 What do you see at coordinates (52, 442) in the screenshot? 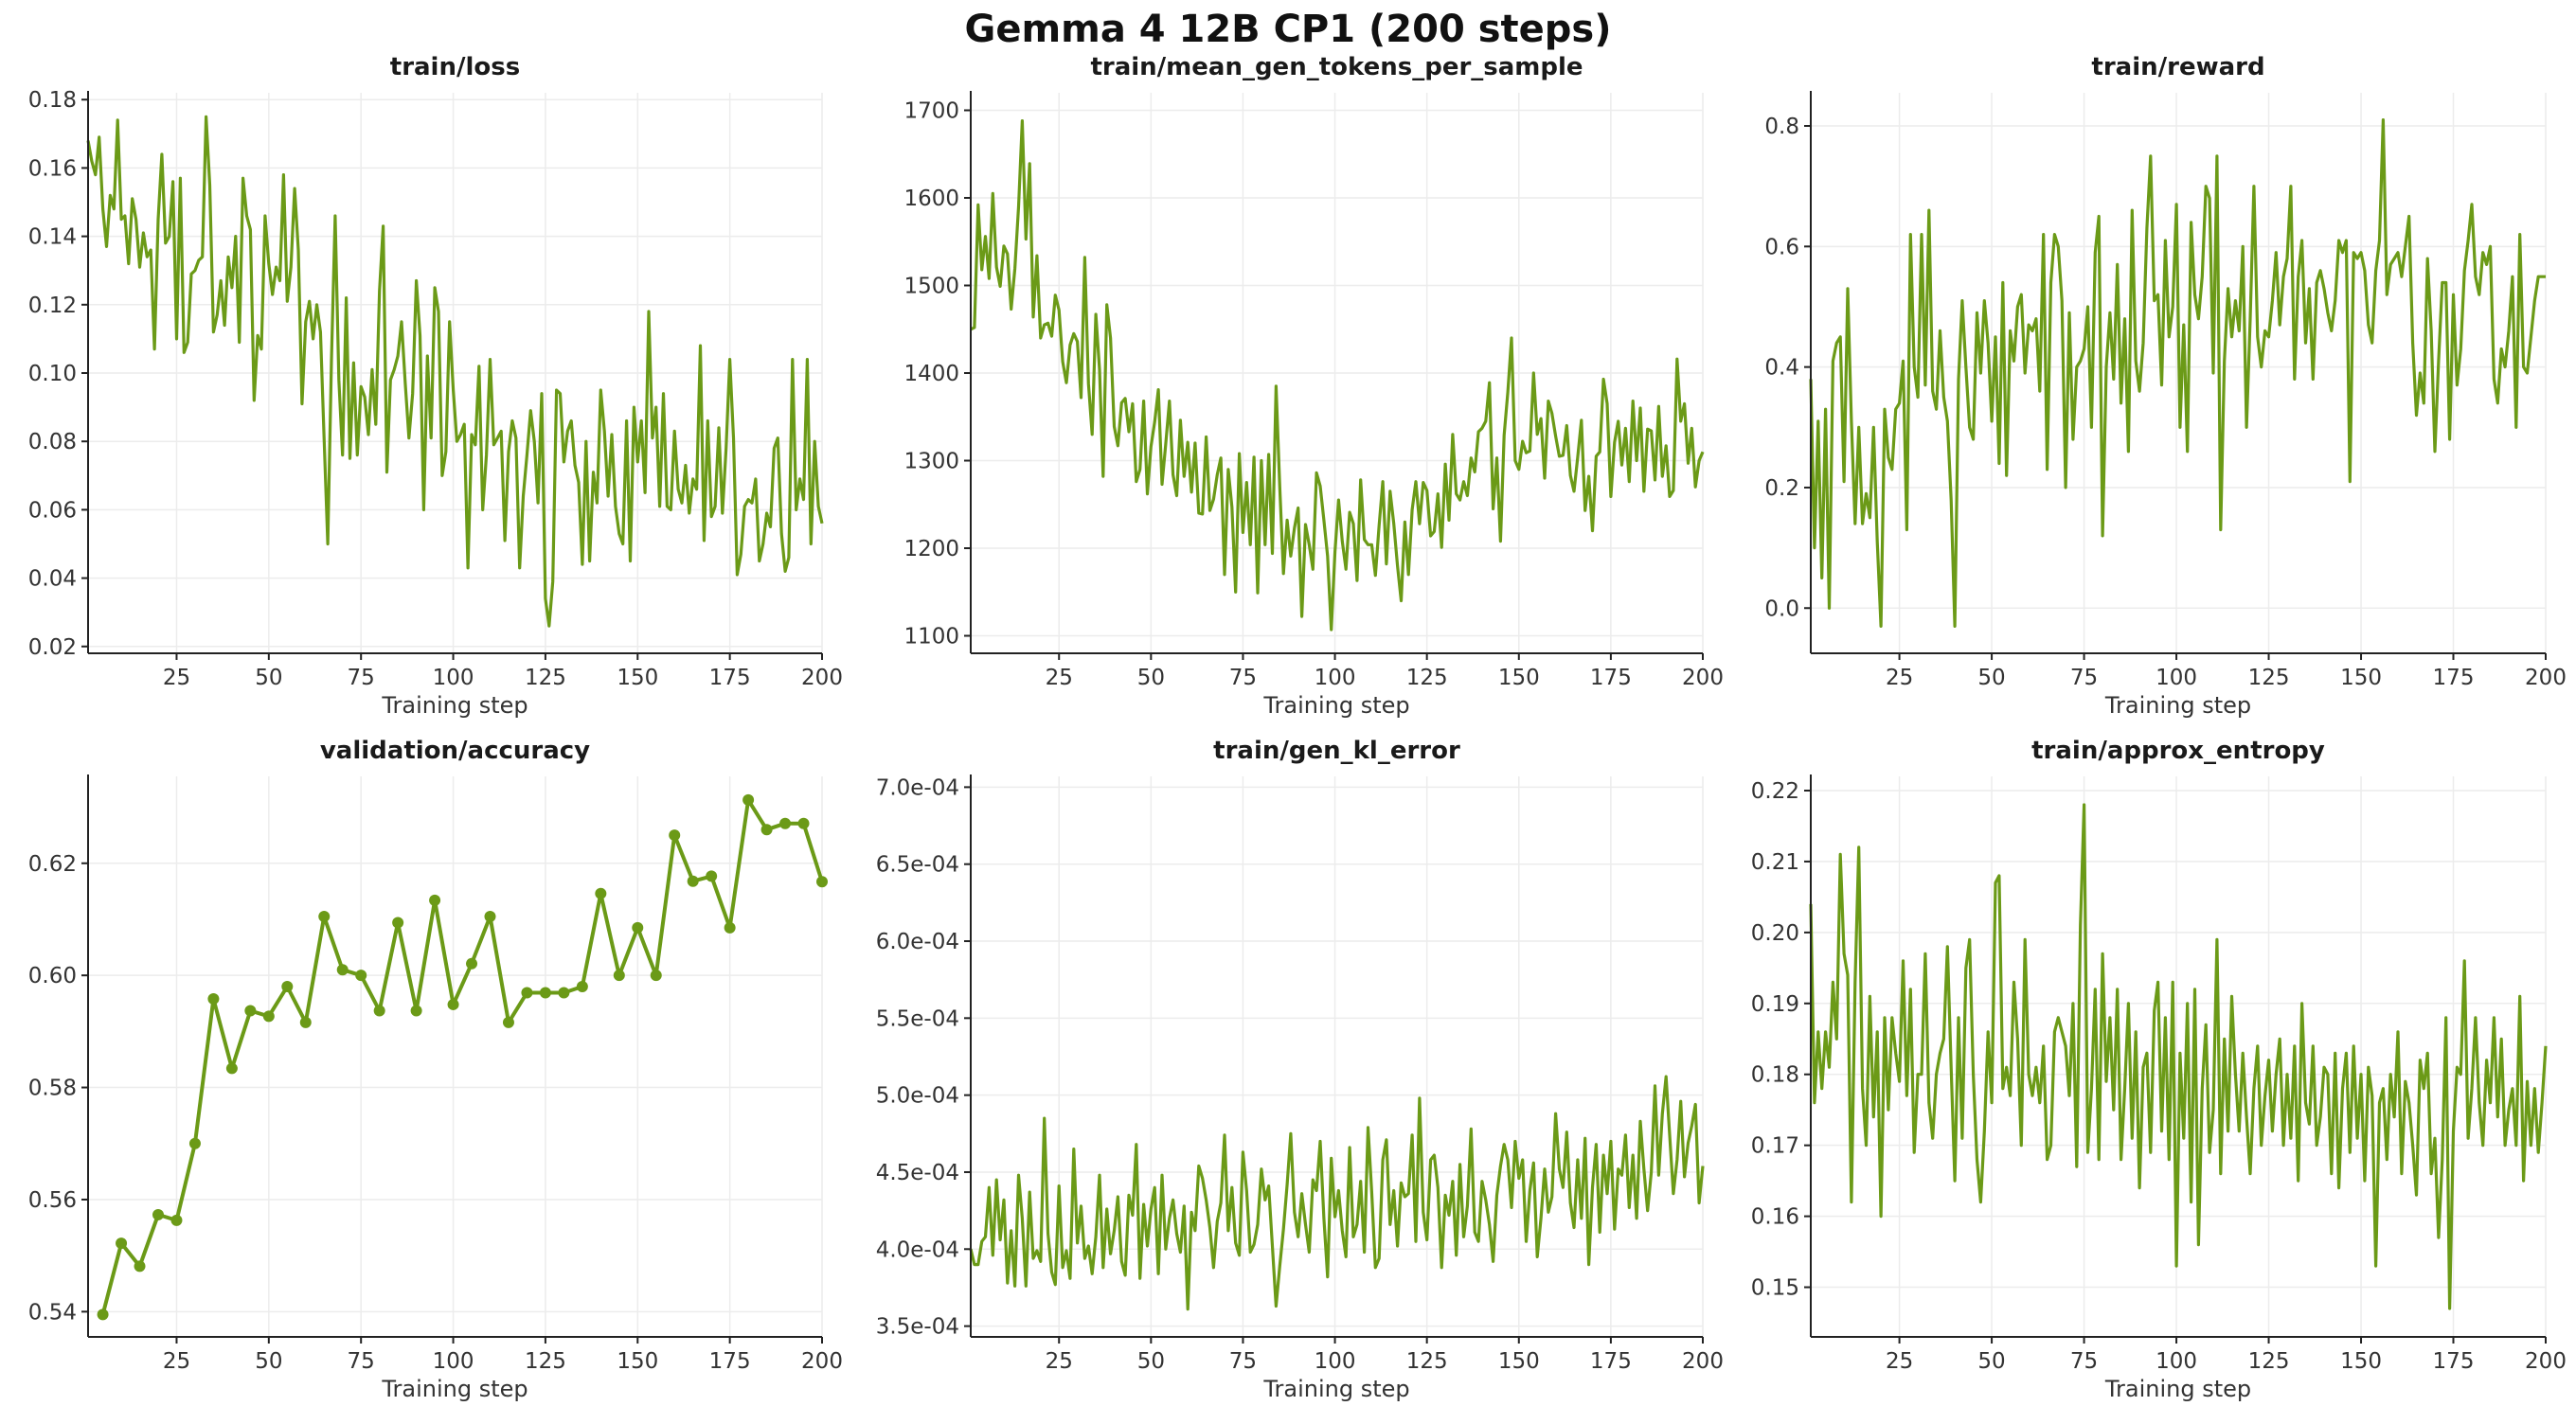
I see `y-tick-label: 0.08` at bounding box center [52, 442].